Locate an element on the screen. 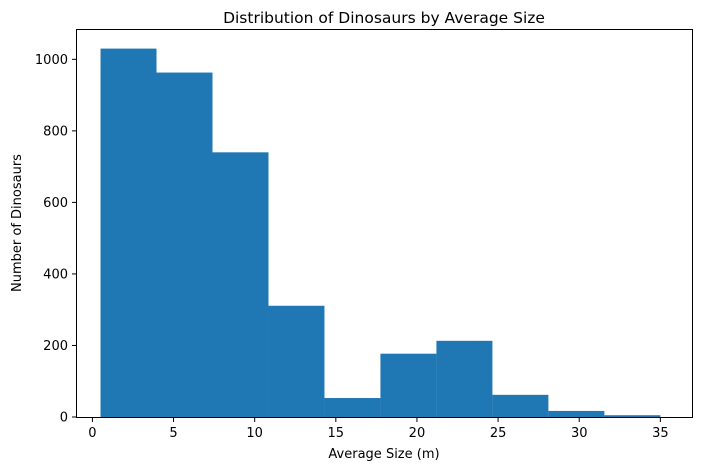  x-tick-label: 15 is located at coordinates (336, 433).